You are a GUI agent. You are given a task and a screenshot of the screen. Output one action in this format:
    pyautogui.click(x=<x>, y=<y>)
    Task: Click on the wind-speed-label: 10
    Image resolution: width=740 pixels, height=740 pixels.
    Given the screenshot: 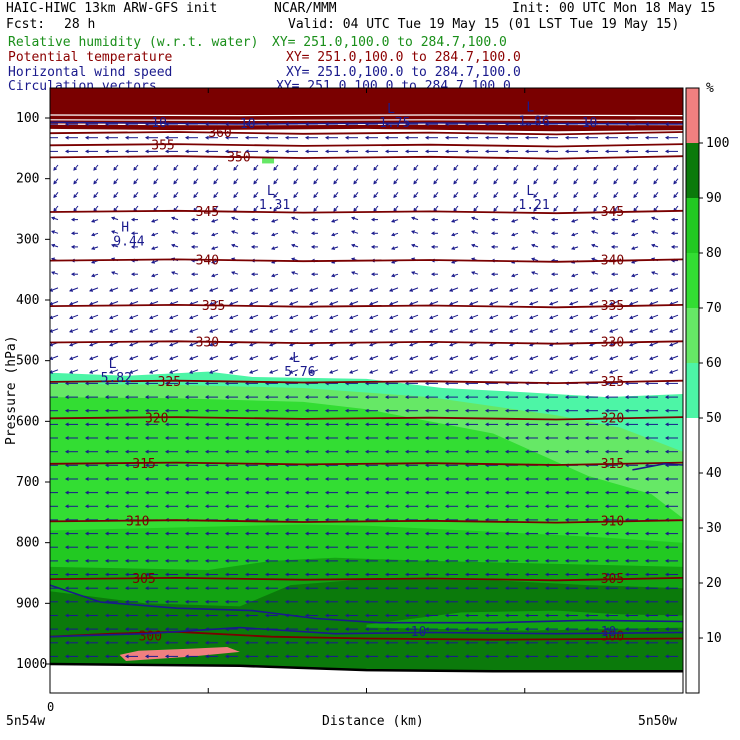 What is the action you would take?
    pyautogui.click(x=609, y=632)
    